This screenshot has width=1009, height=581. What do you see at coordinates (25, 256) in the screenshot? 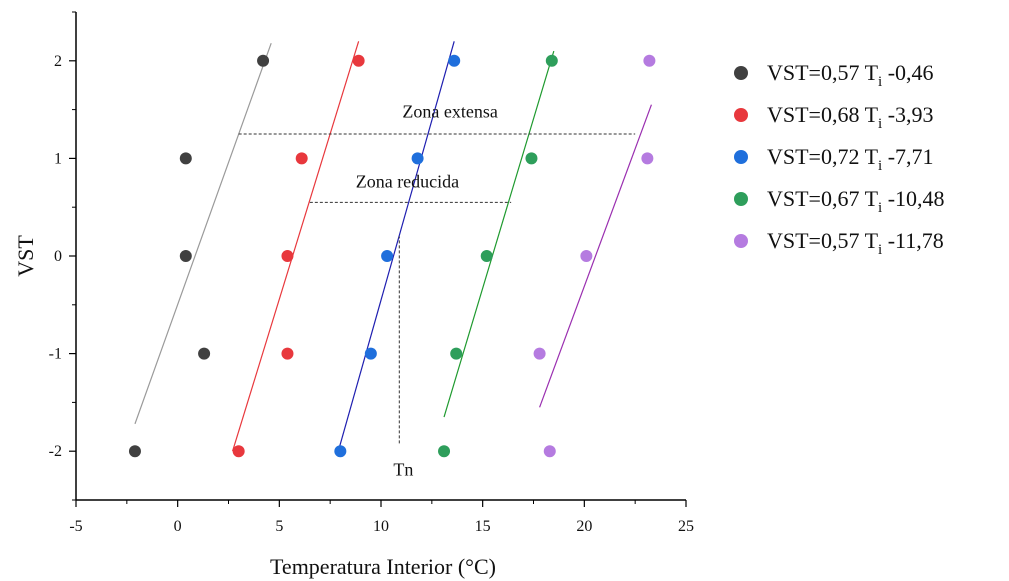
I see `y-axis-title: VST` at bounding box center [25, 256].